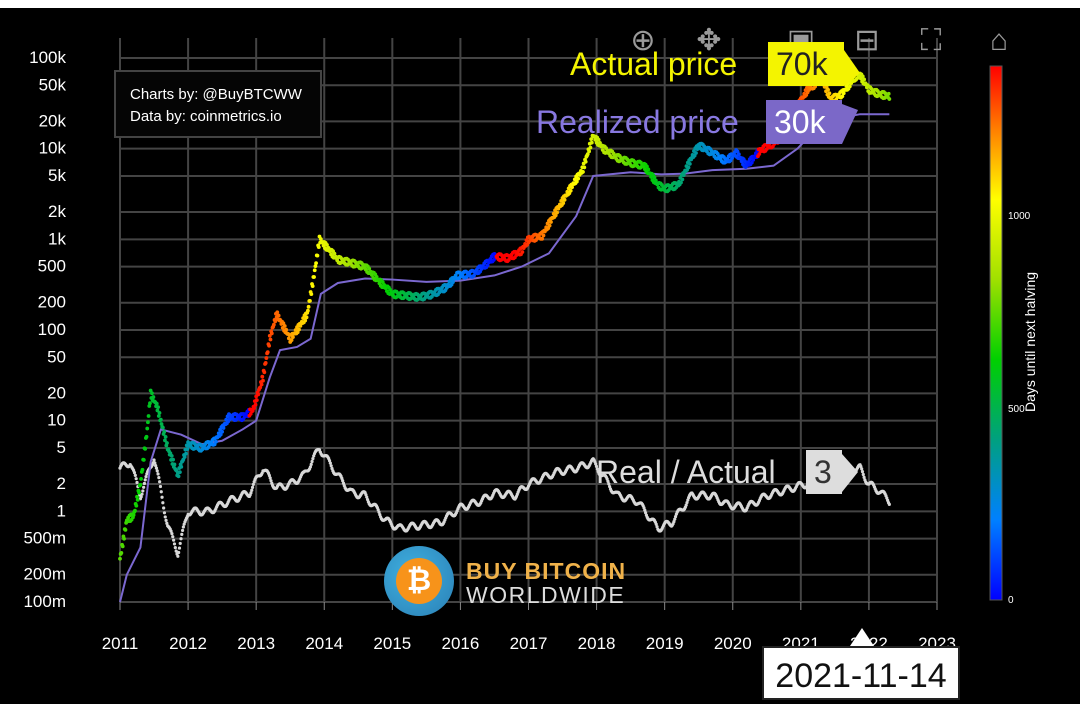 The image size is (1080, 704). I want to click on pan-icon: ✥, so click(709, 40).